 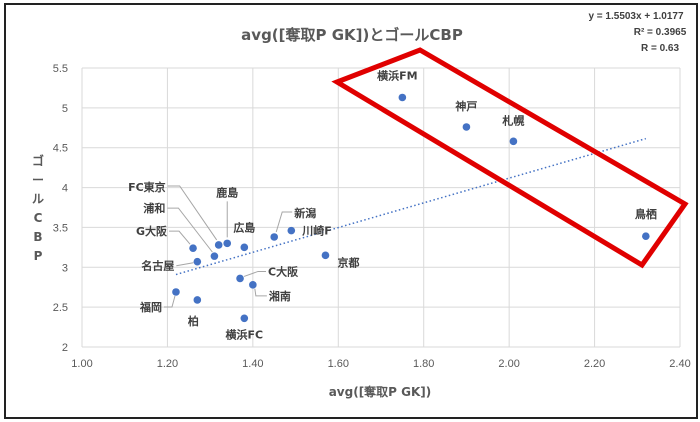 I want to click on y-axis-title-char: ー, so click(x=38, y=180).